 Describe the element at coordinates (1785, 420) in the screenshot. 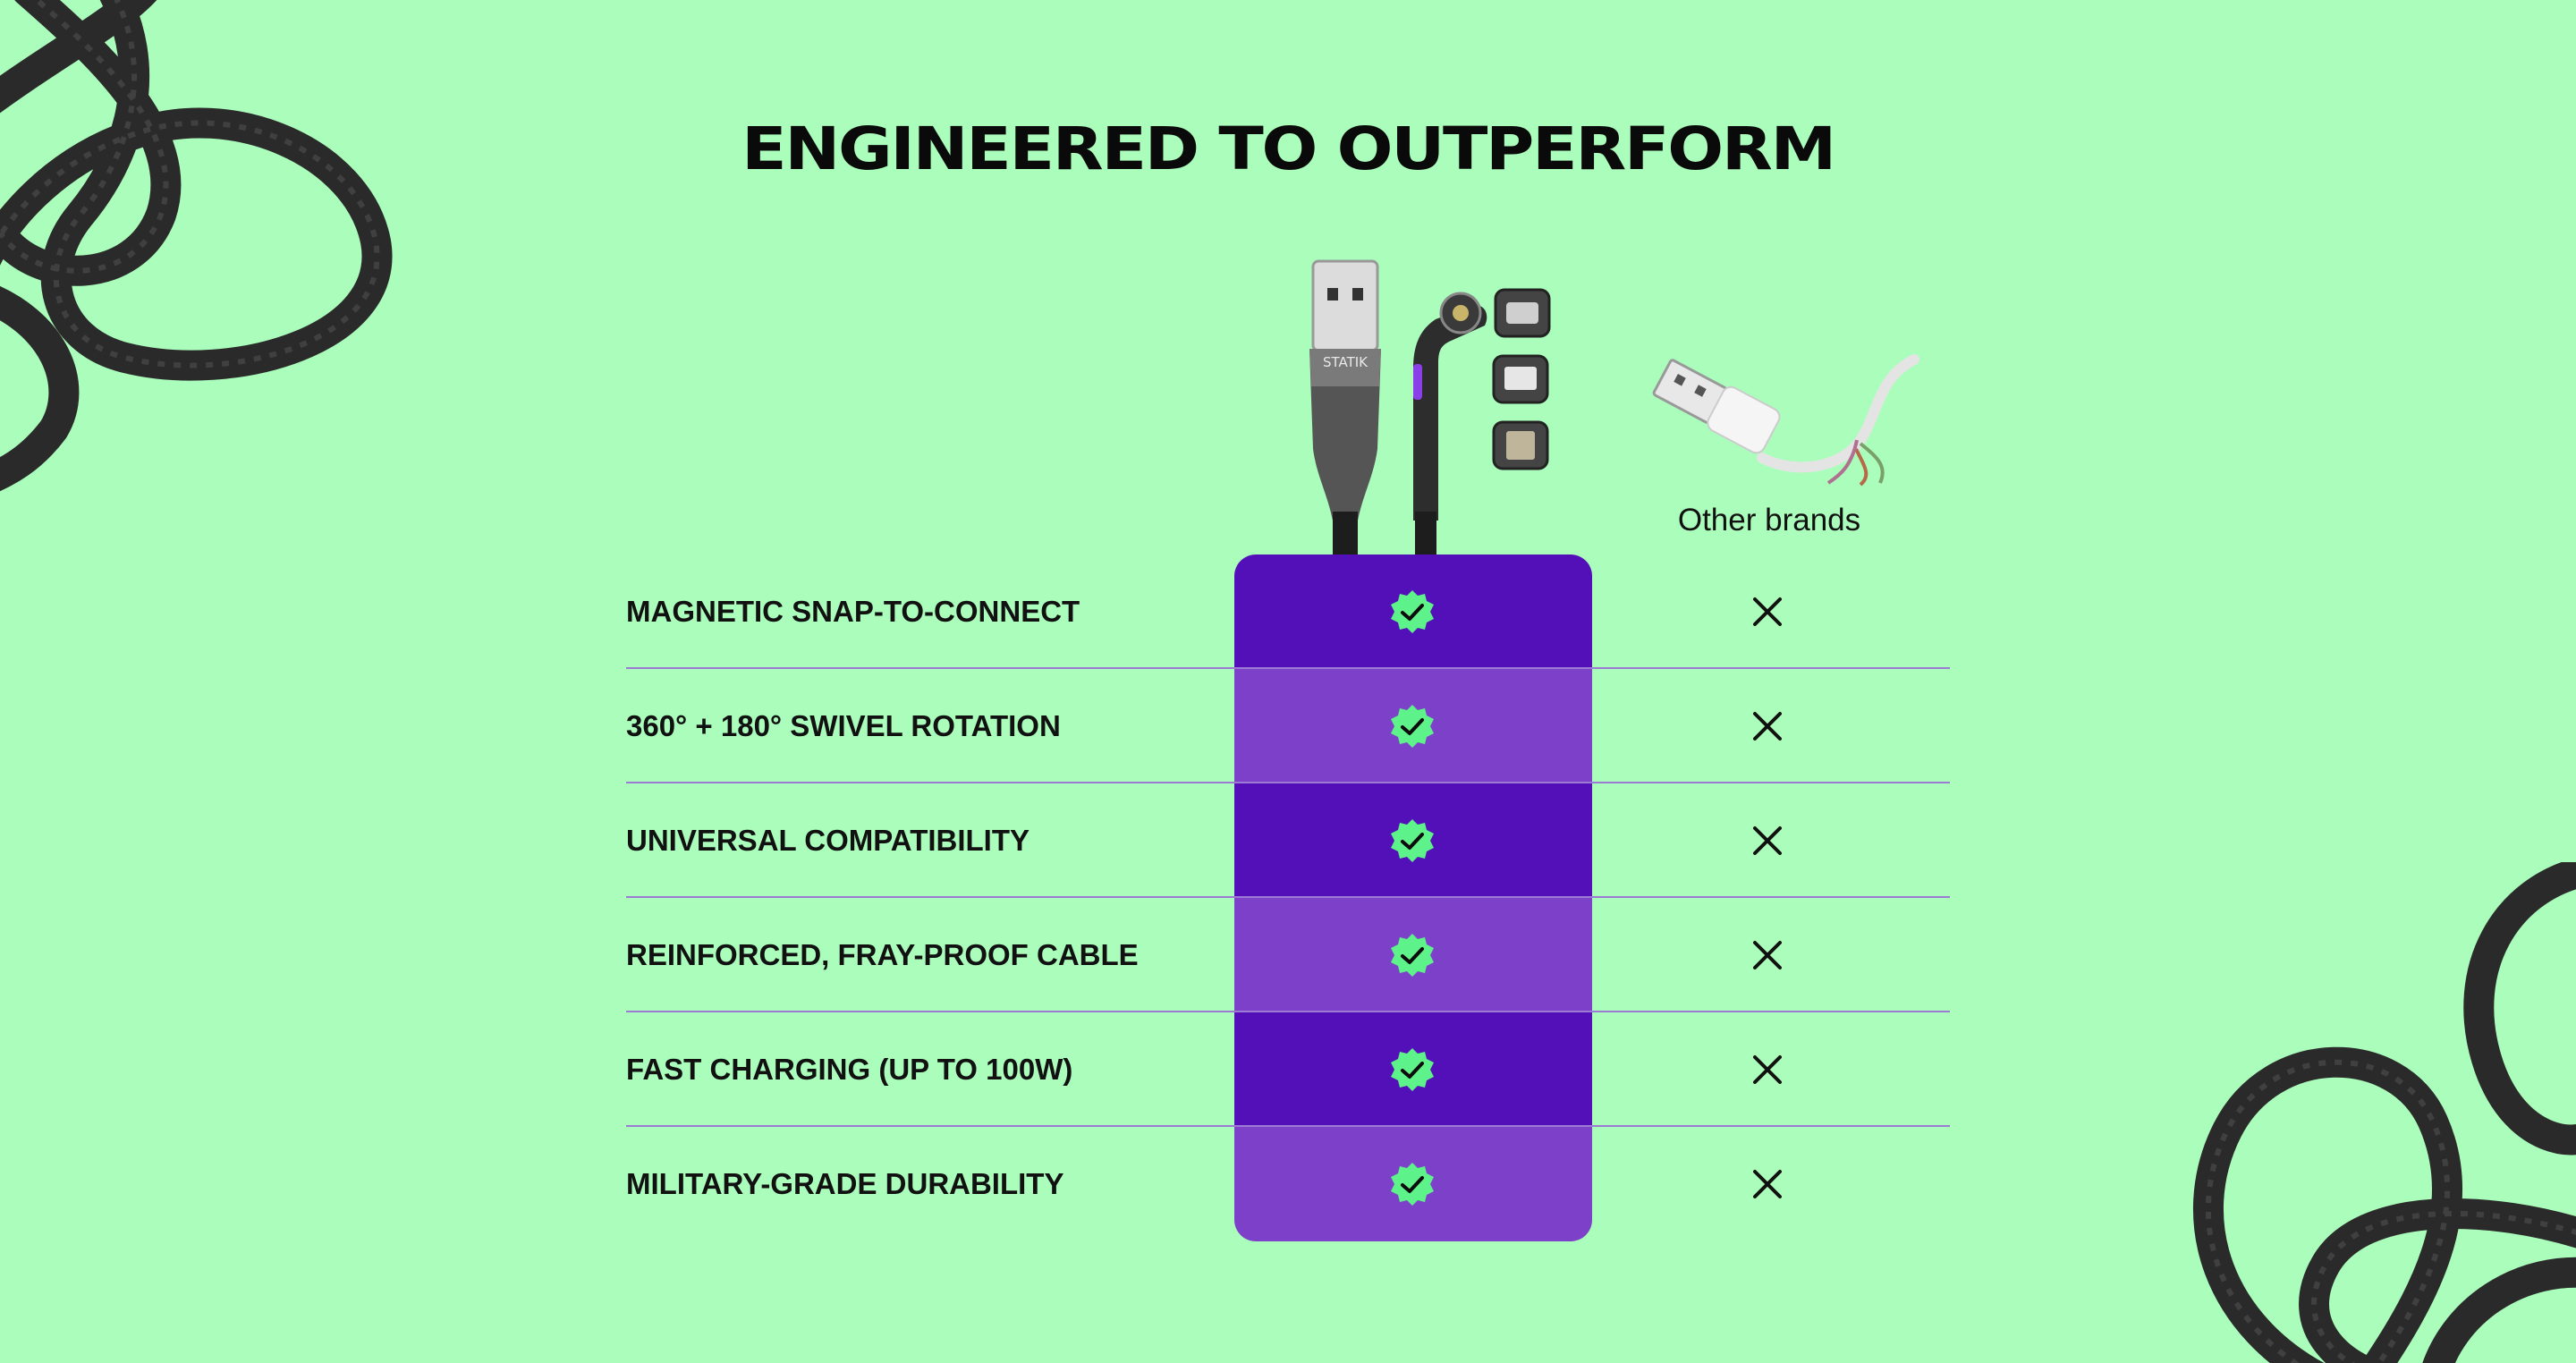

I see `frayed-usb-cable-image` at that location.